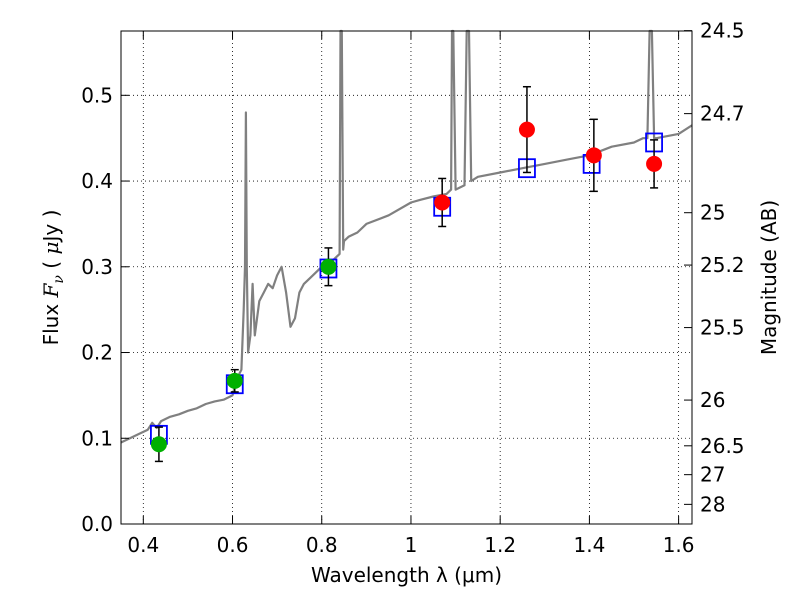  Describe the element at coordinates (712, 400) in the screenshot. I see `y2-tick-label: 26` at that location.